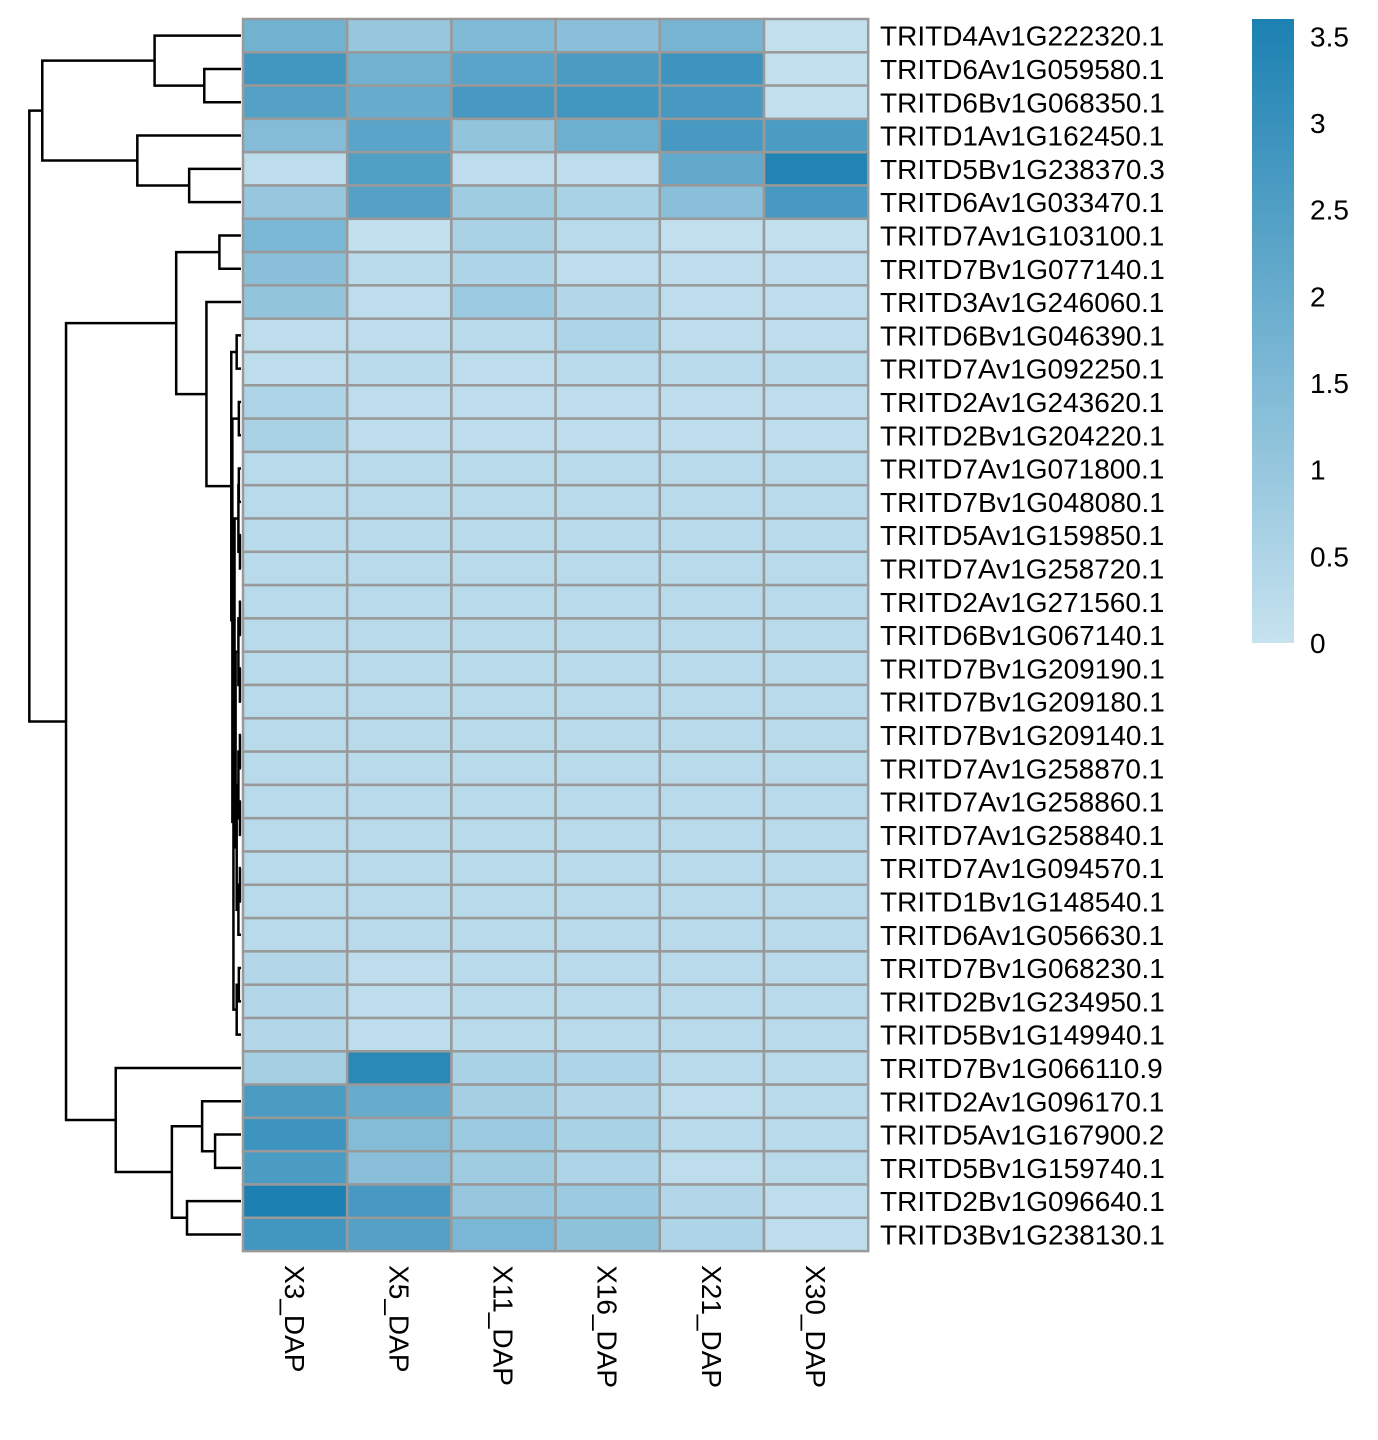  What do you see at coordinates (1318, 296) in the screenshot?
I see `legend-tick-label: 2` at bounding box center [1318, 296].